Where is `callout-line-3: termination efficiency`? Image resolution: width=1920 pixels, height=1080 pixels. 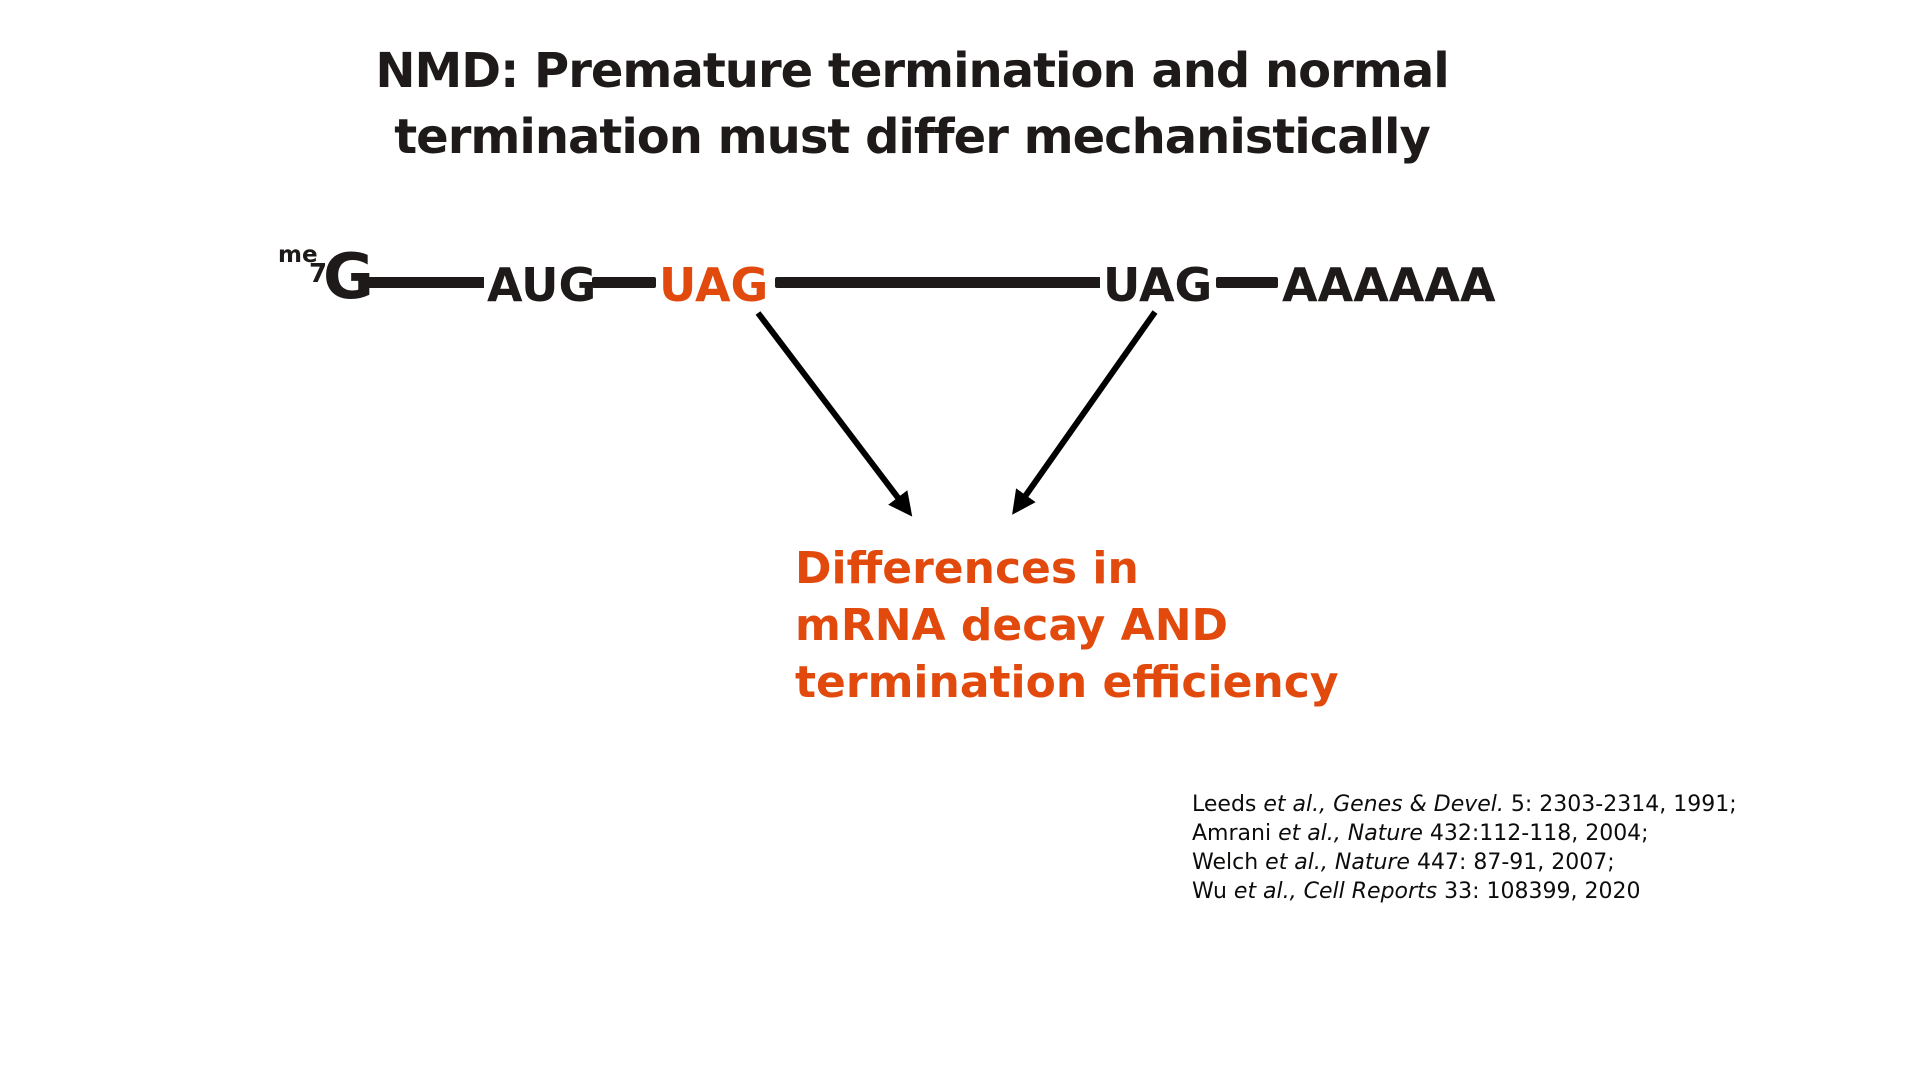 callout-line-3: termination efficiency is located at coordinates (1067, 682).